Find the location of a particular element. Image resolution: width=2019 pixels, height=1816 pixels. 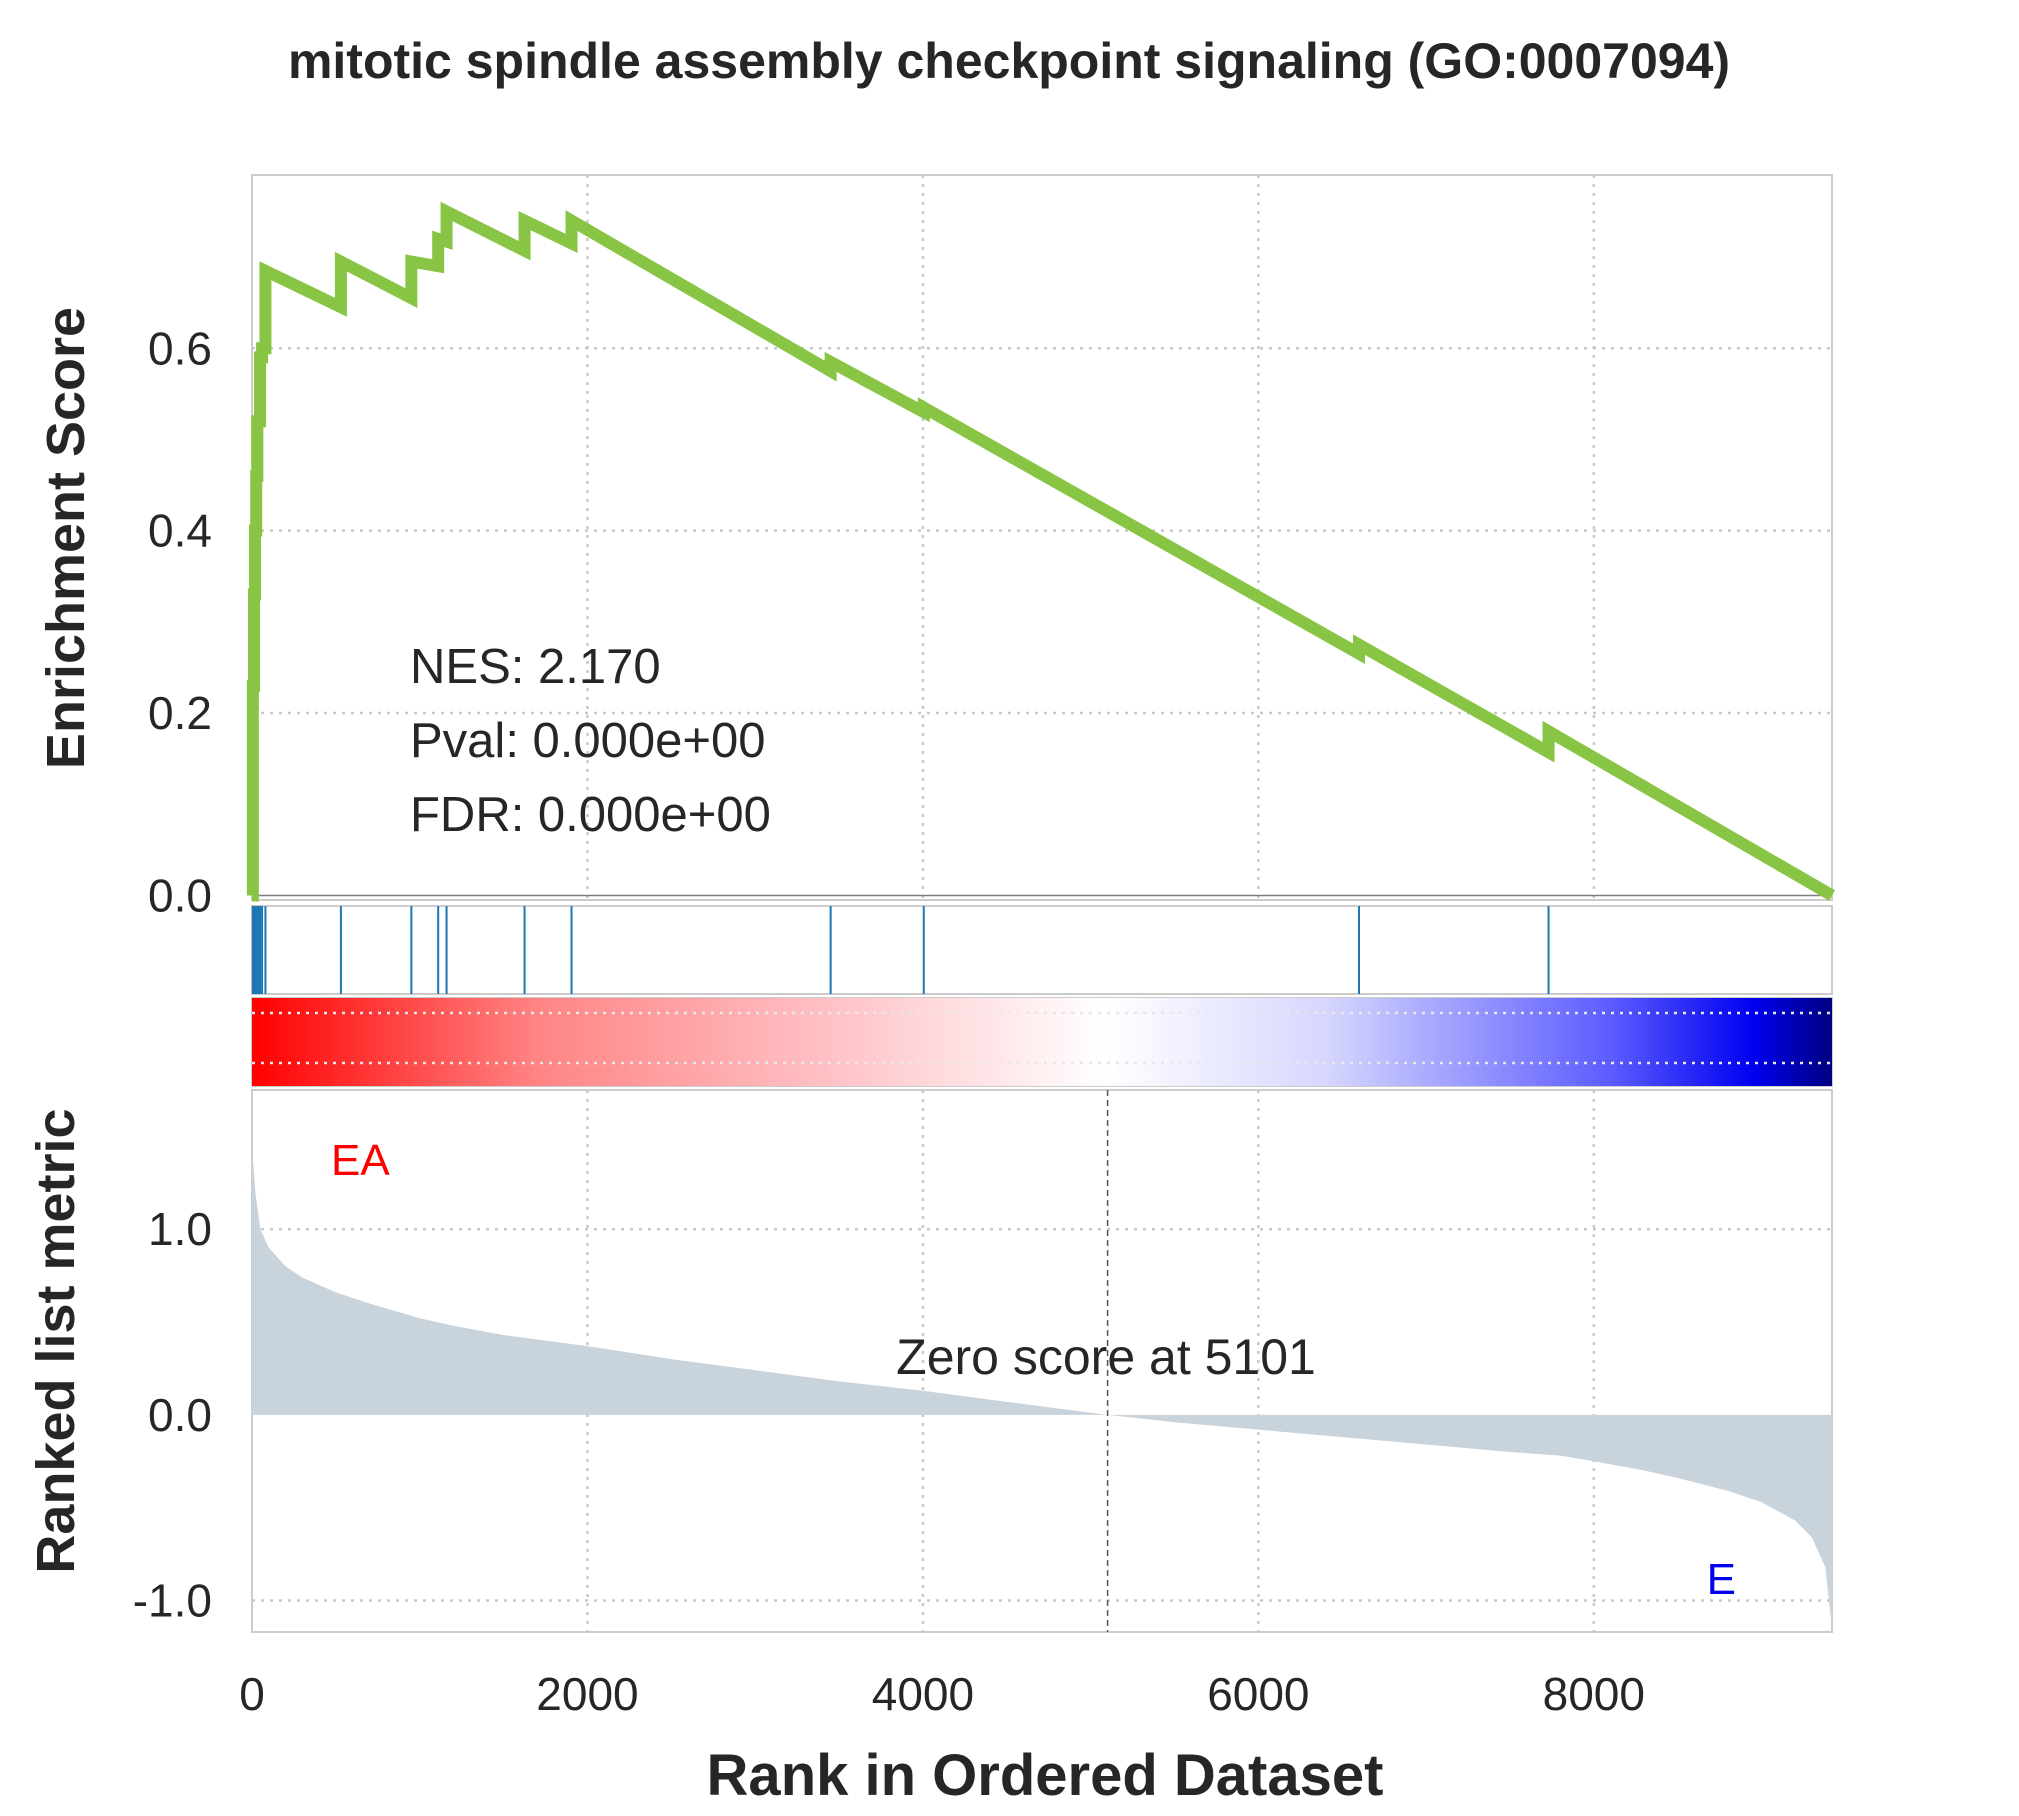

pval-label: Pval: 0.000e+00 is located at coordinates (588, 741).